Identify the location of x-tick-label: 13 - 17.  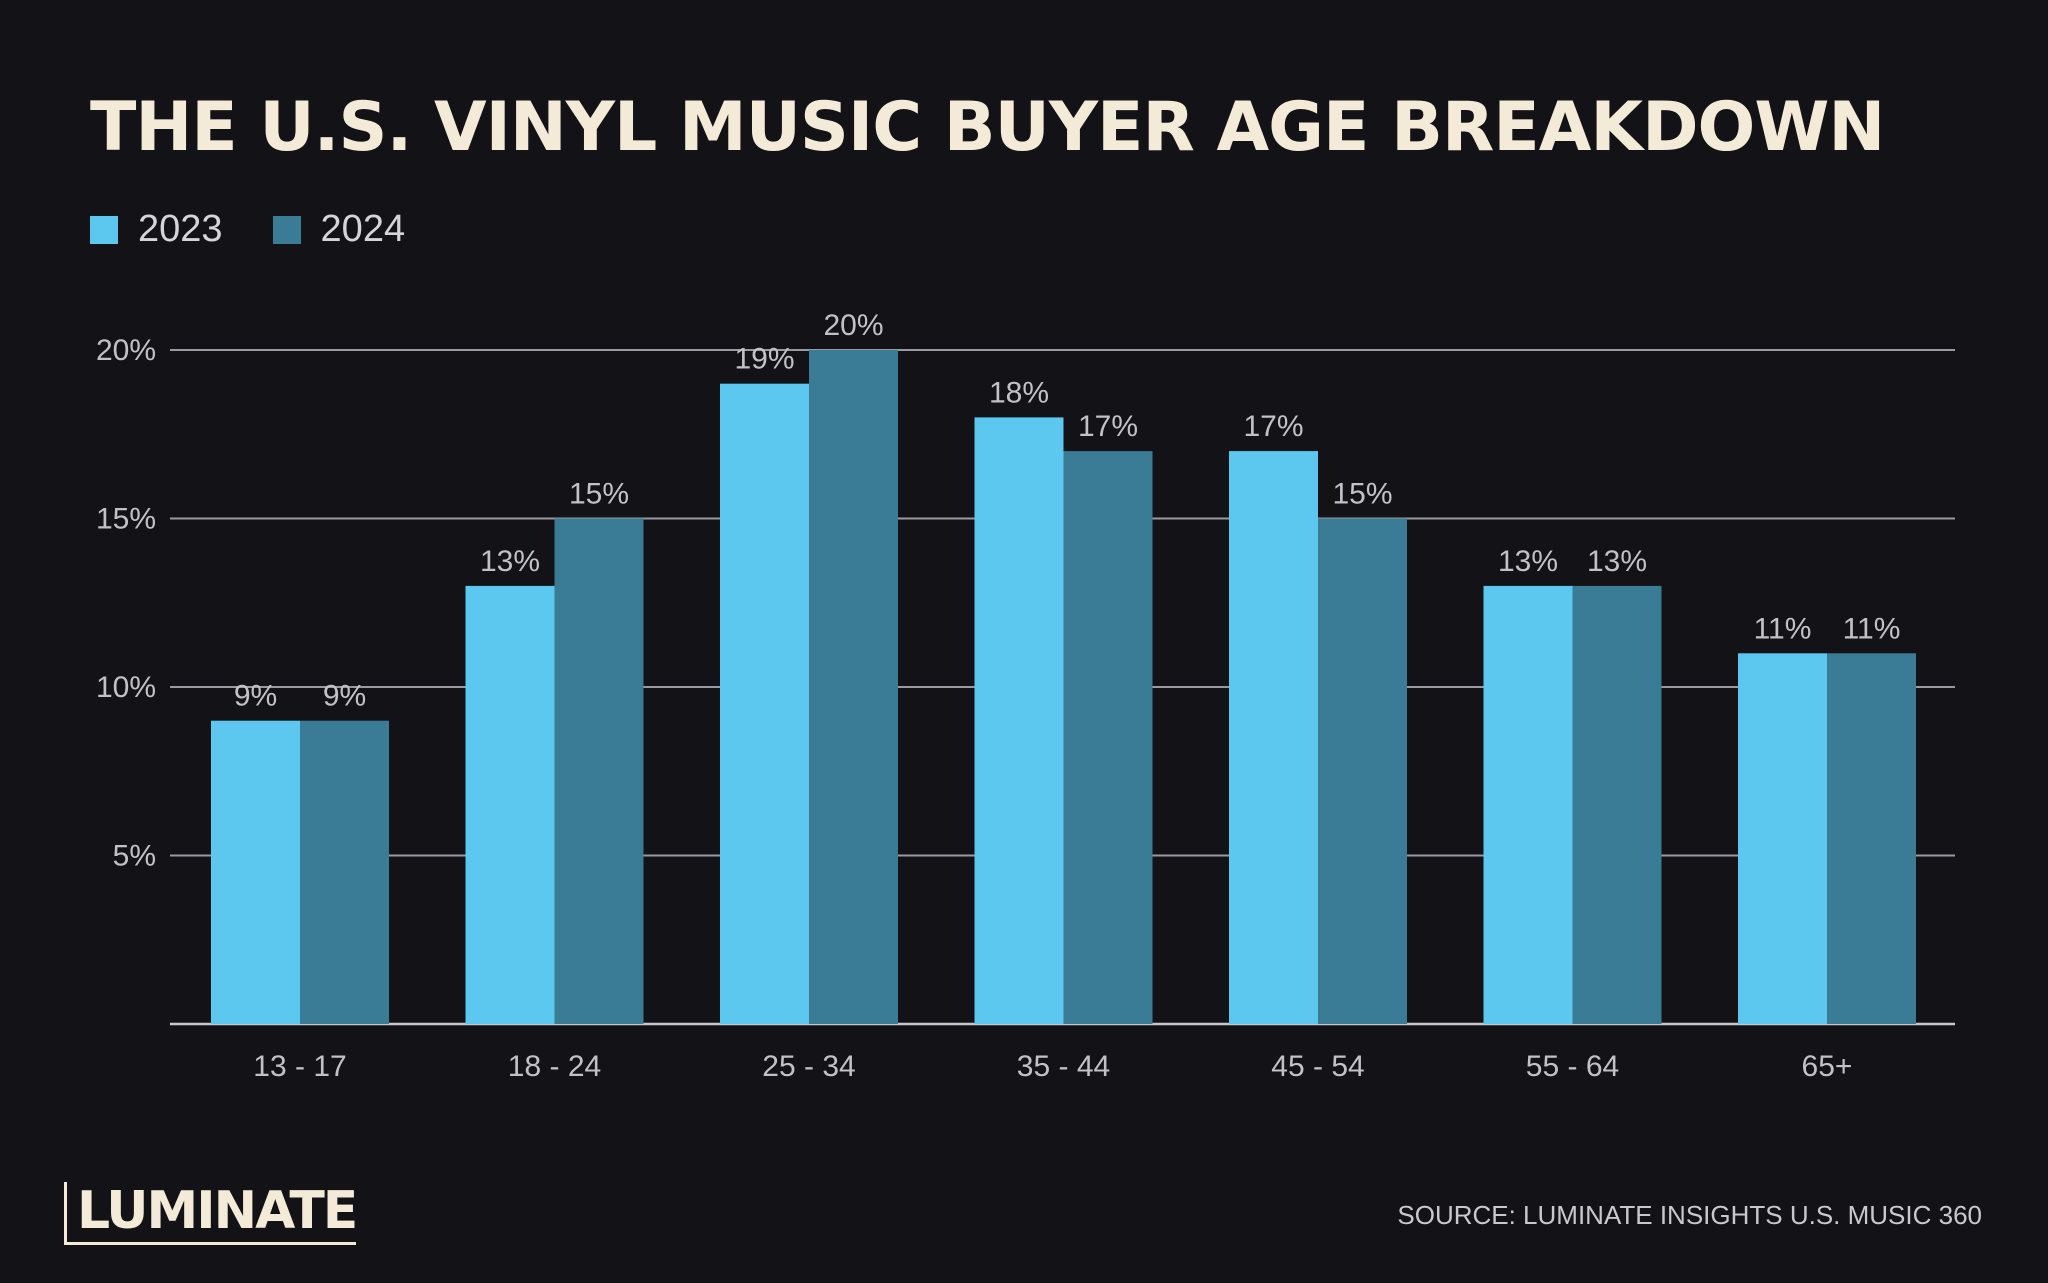
(299, 1066).